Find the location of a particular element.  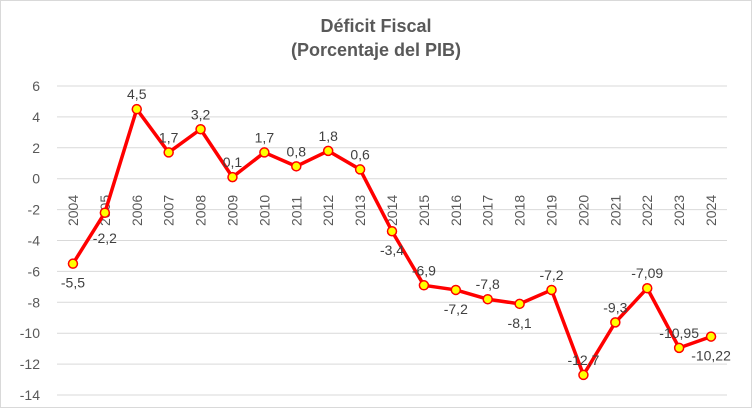

data-label: -3,4 is located at coordinates (392, 250).